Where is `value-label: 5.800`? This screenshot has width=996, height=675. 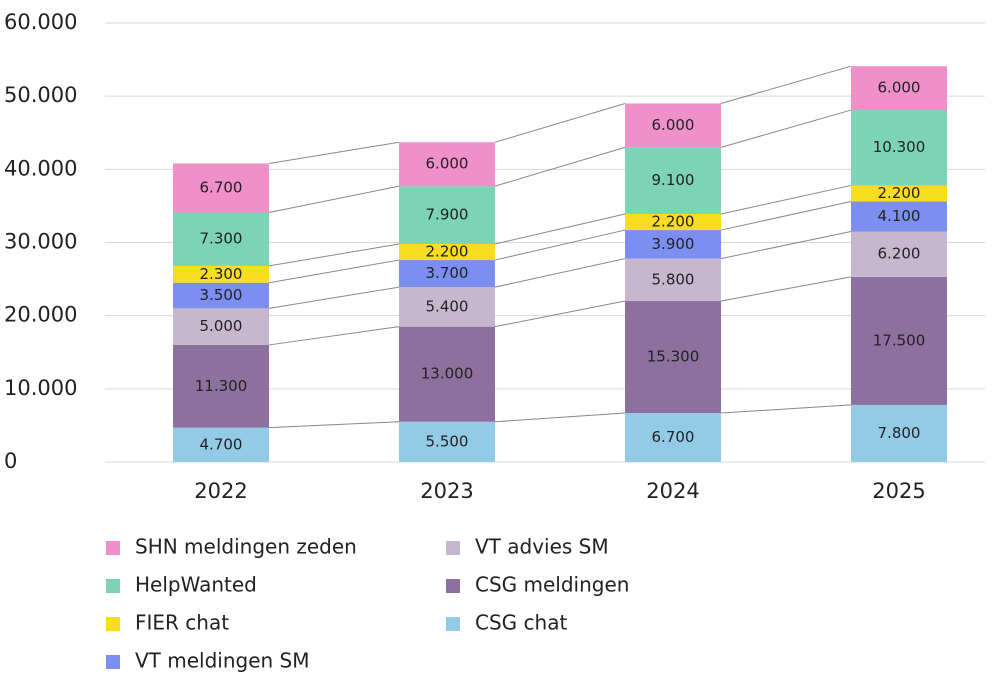
value-label: 5.800 is located at coordinates (673, 279).